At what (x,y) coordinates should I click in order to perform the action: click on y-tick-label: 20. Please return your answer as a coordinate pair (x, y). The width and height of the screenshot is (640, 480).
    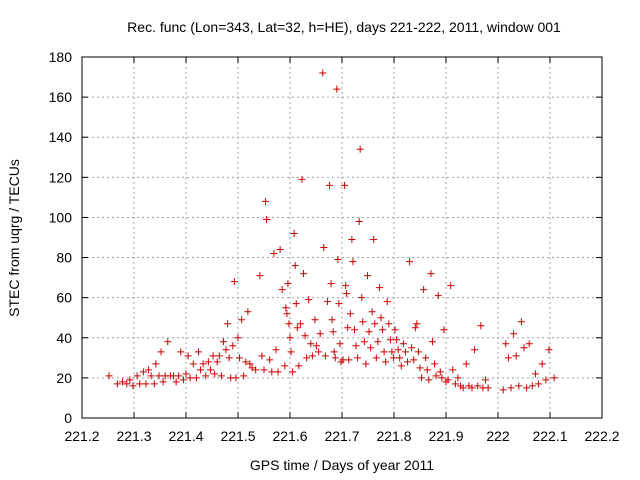
    Looking at the image, I should click on (64, 378).